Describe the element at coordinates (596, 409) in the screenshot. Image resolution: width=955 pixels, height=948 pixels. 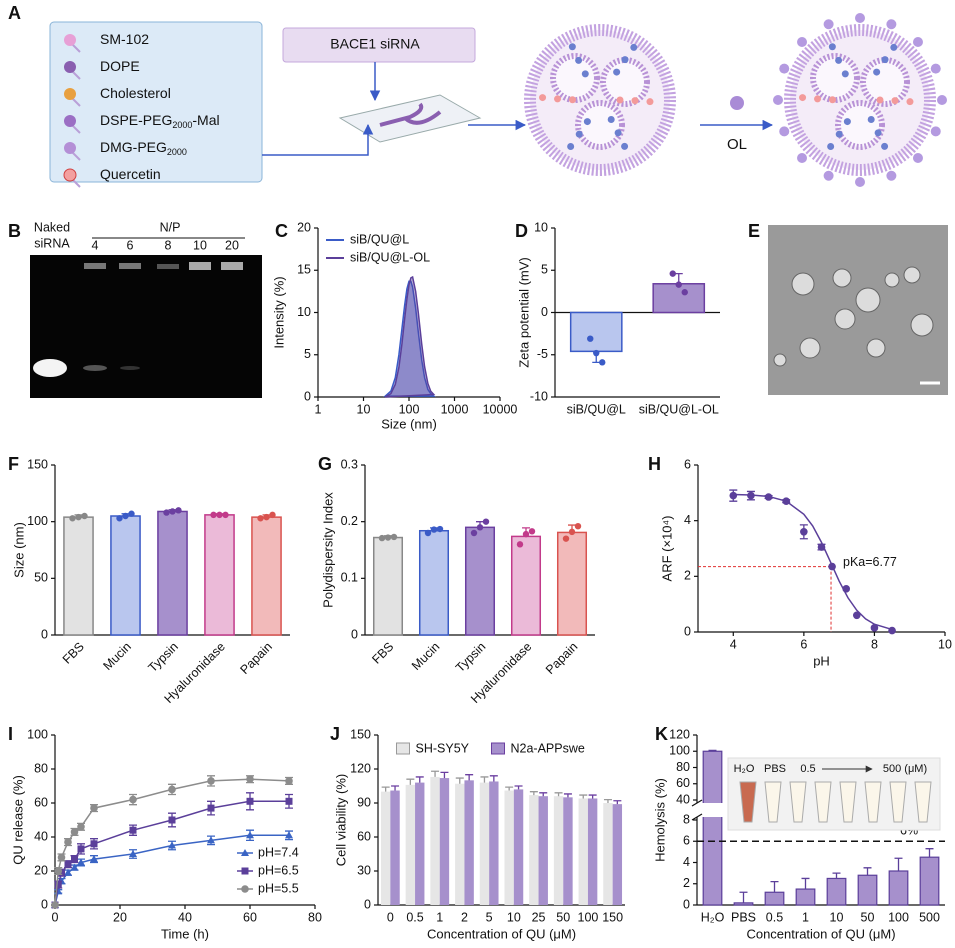
I see `x-tick-label: siB/QU@L` at that location.